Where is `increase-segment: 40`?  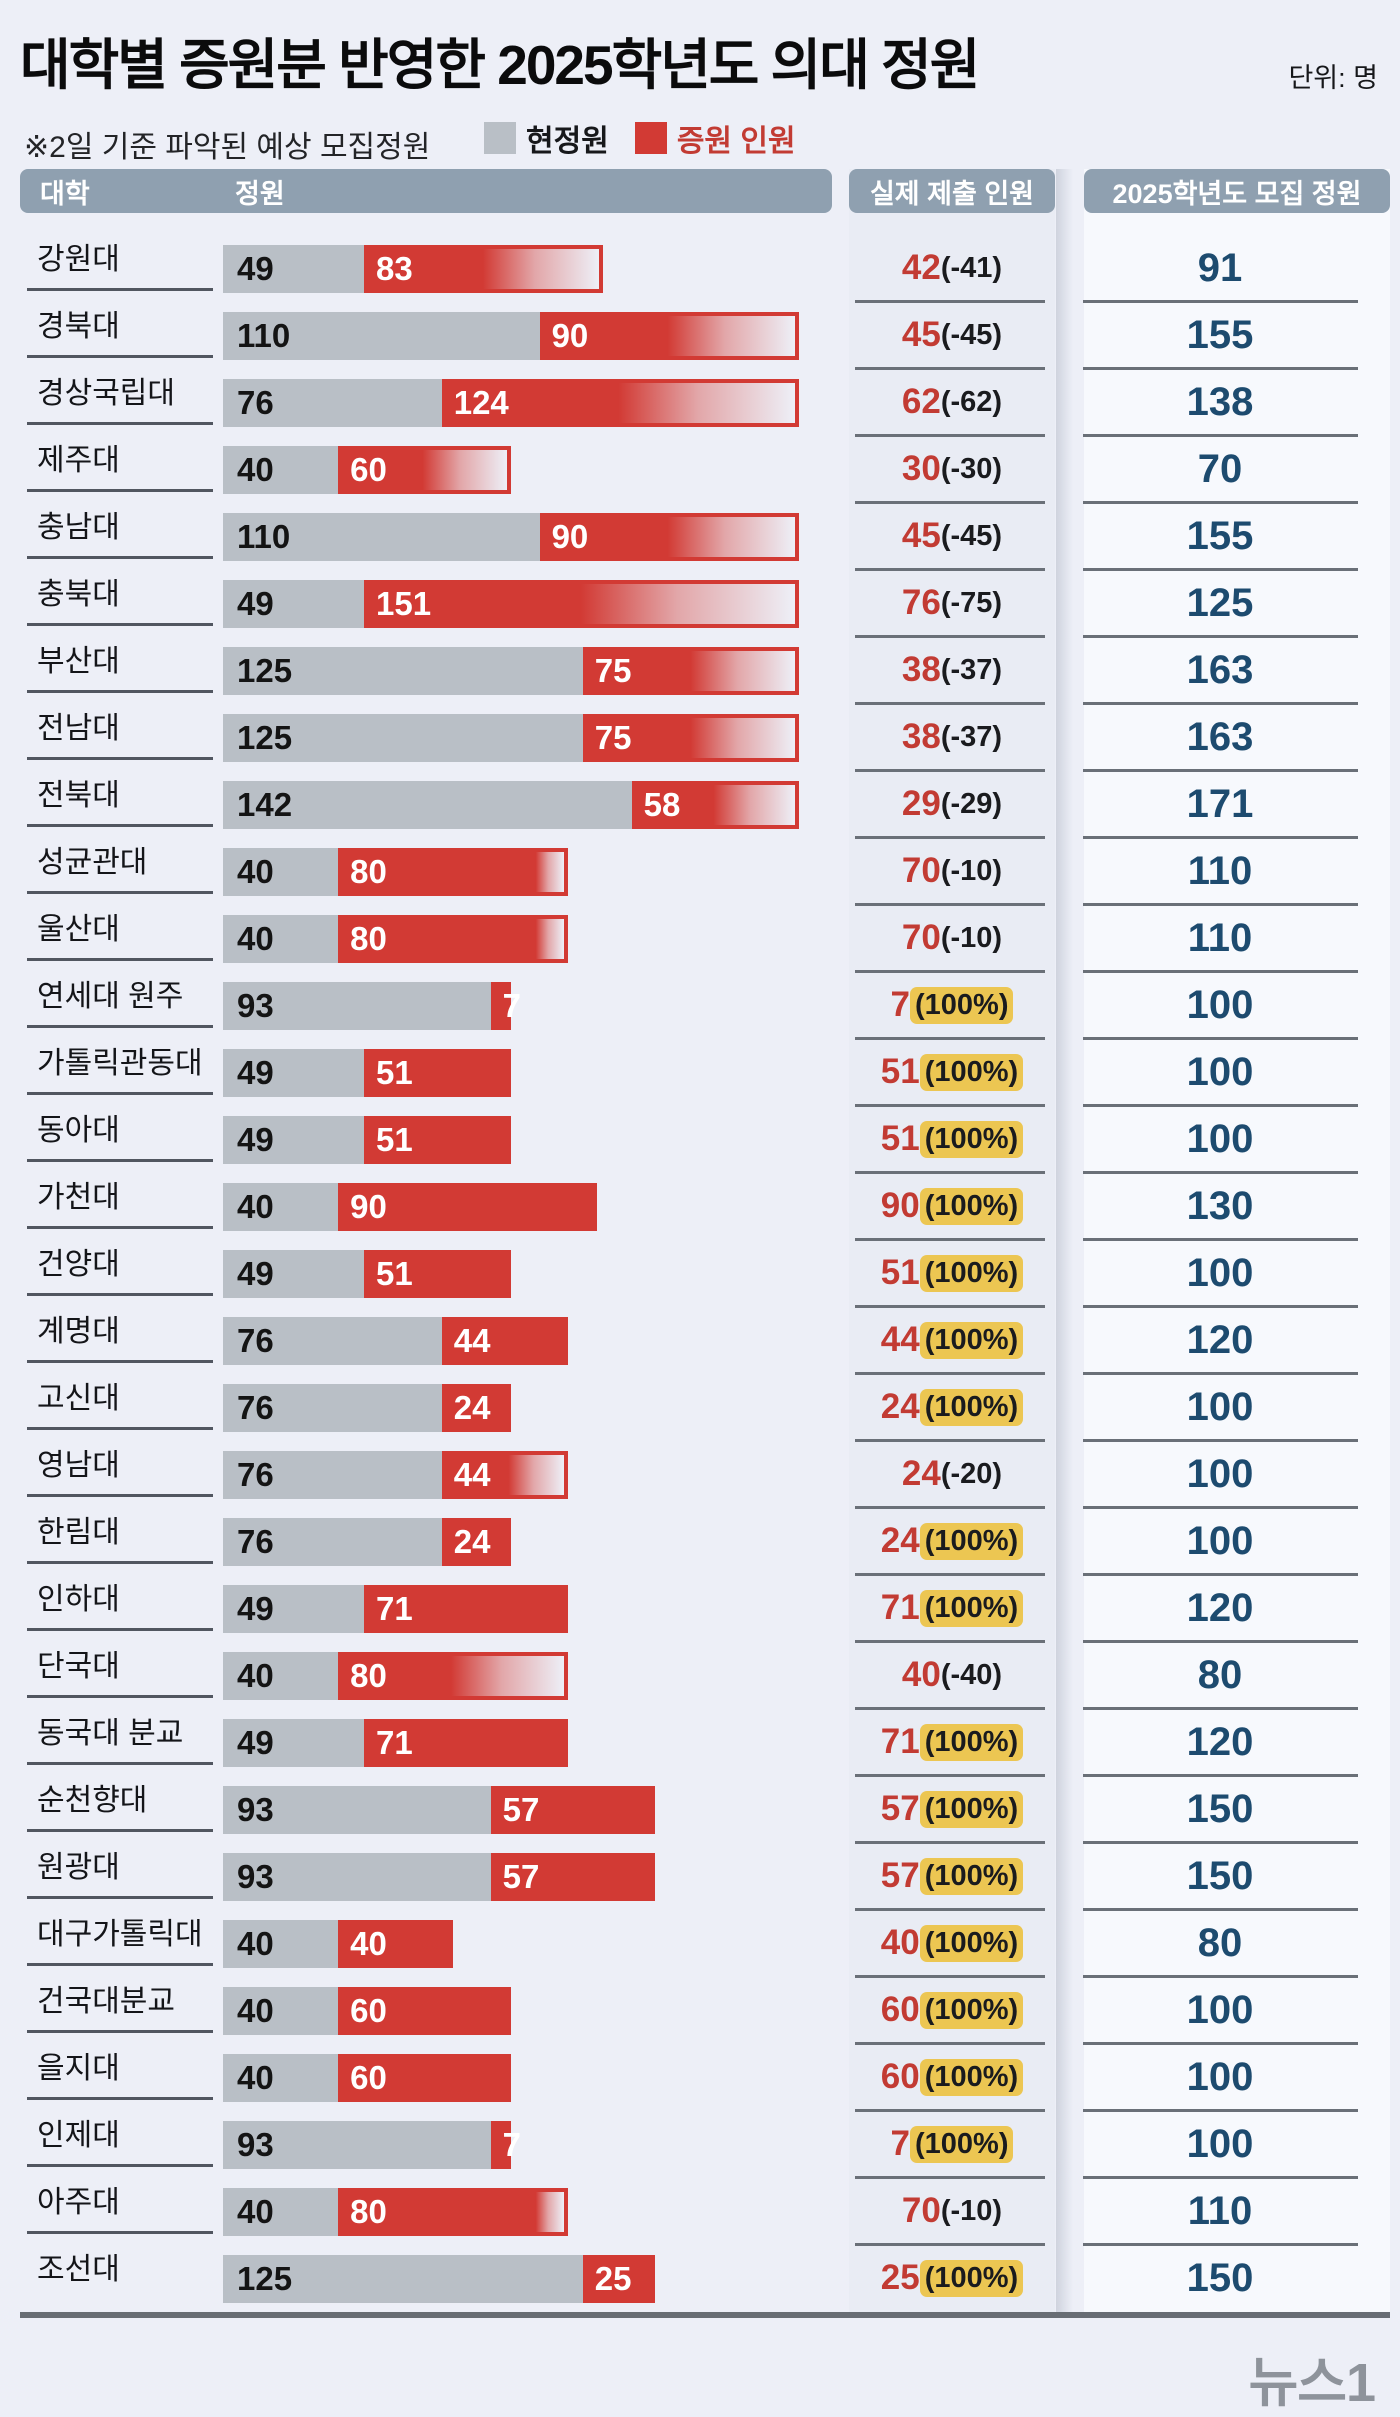 increase-segment: 40 is located at coordinates (396, 1943).